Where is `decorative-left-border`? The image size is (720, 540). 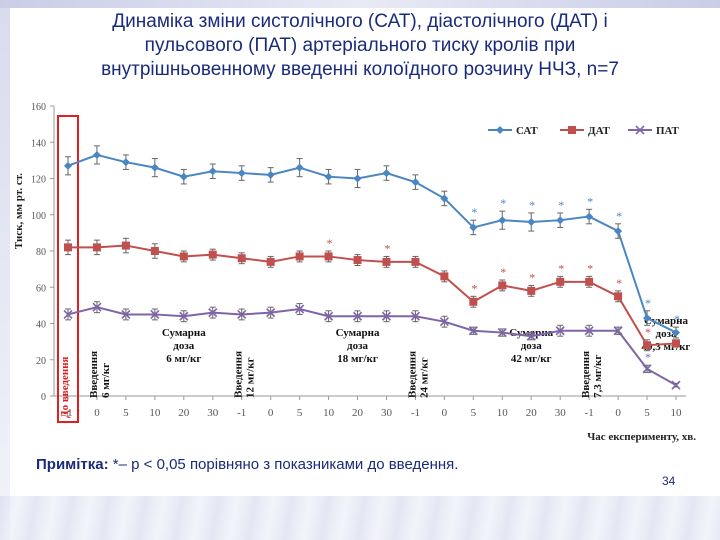 decorative-left-border is located at coordinates (5, 270).